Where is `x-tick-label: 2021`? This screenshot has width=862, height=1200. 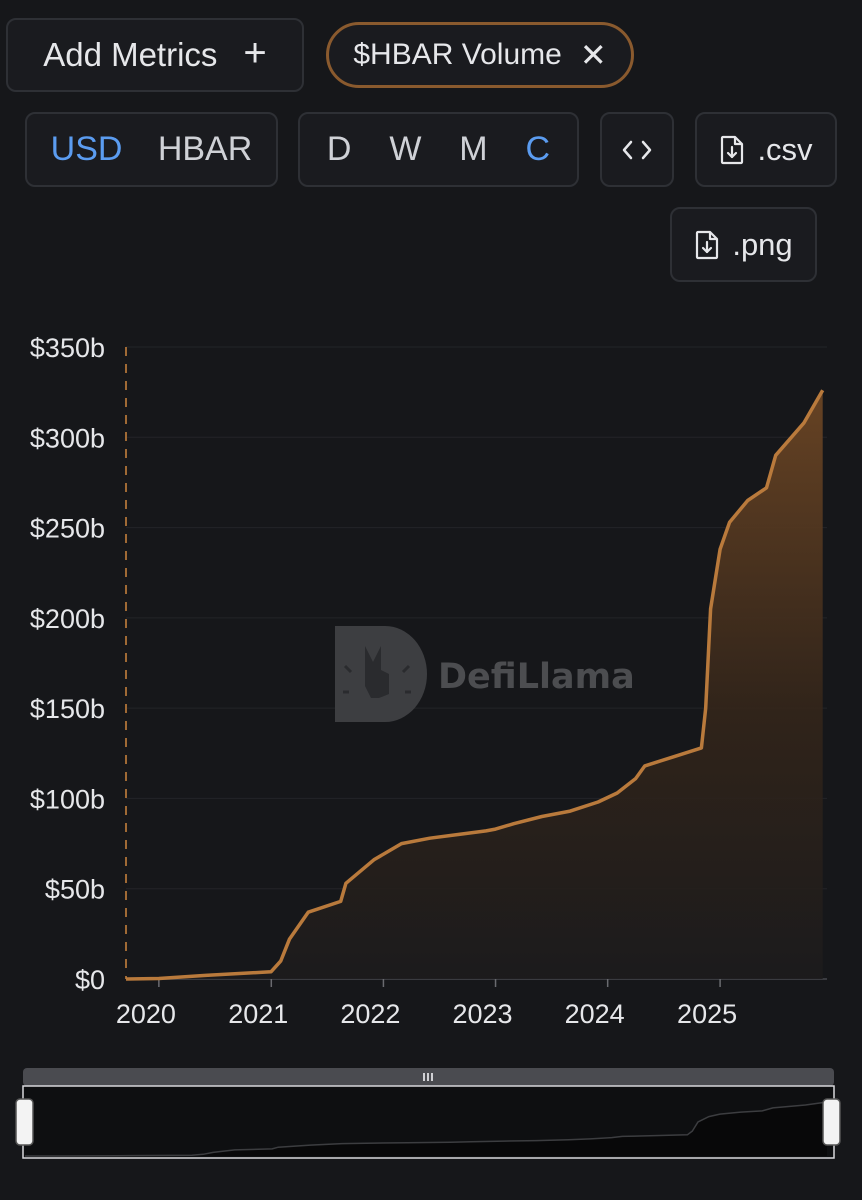
x-tick-label: 2021 is located at coordinates (258, 1014).